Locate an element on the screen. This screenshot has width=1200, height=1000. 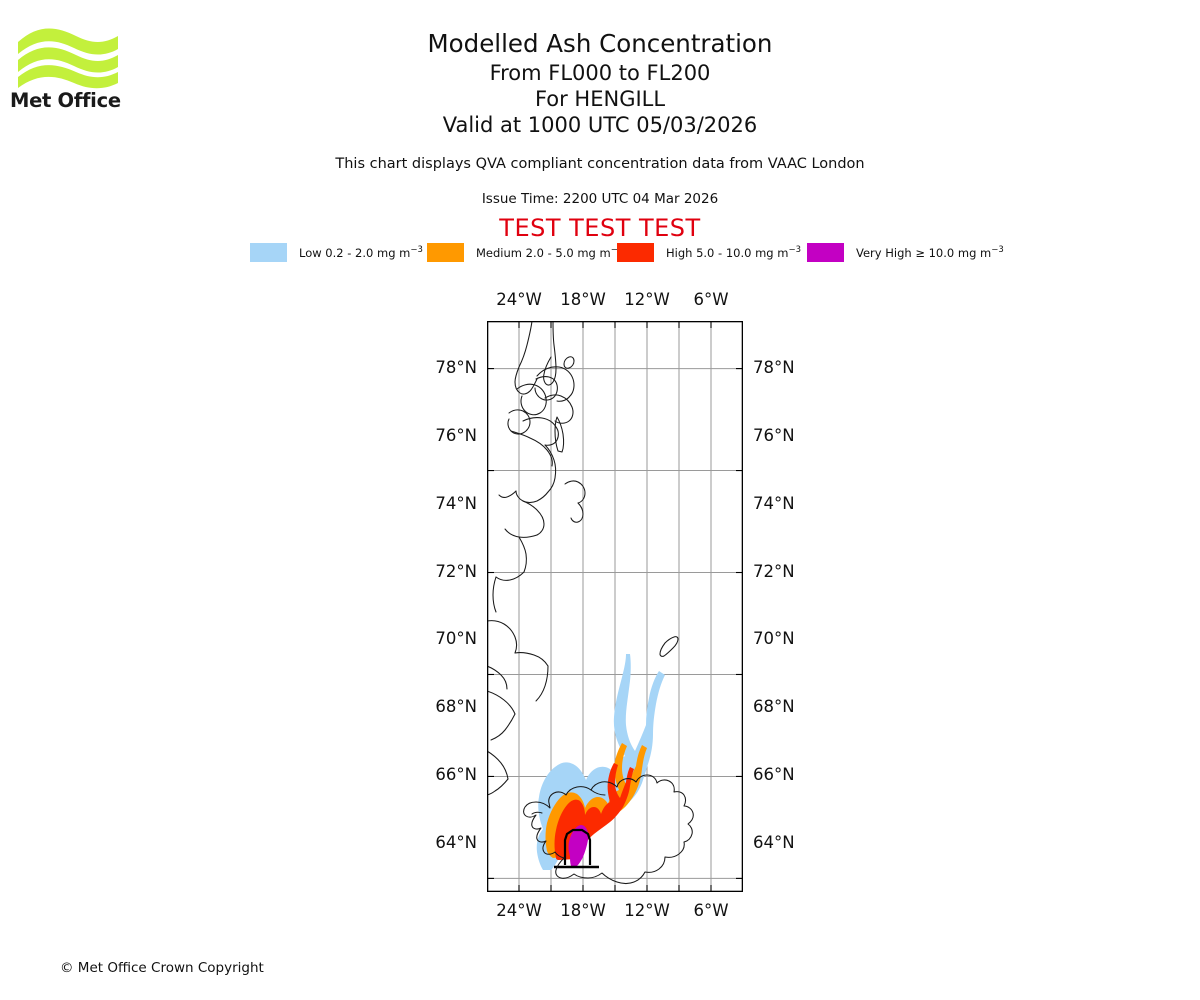
map-ticks is located at coordinates (615, 606).